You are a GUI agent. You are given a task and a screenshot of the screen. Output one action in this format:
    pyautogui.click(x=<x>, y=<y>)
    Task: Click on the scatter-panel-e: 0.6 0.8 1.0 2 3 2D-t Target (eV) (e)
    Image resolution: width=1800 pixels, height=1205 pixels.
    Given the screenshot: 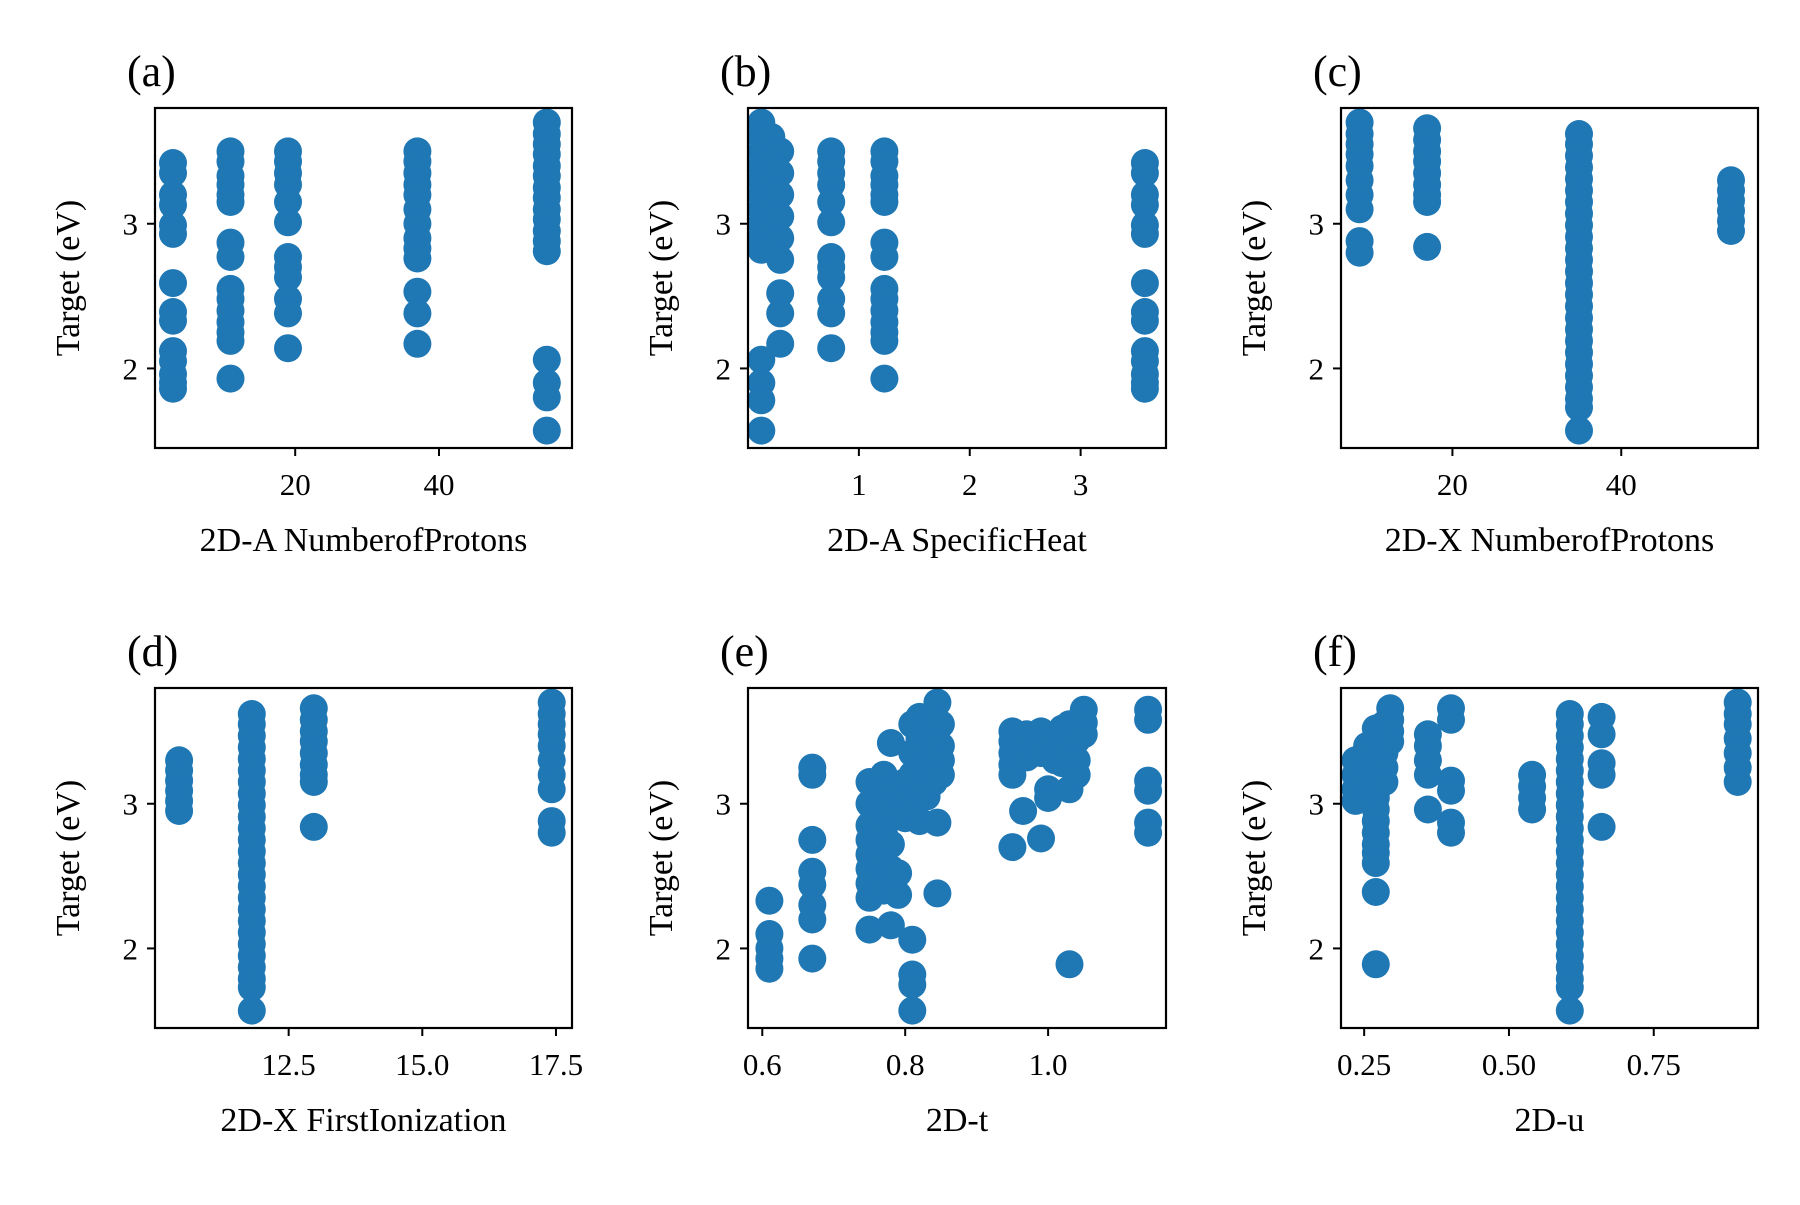 What is the action you would take?
    pyautogui.click(x=905, y=883)
    